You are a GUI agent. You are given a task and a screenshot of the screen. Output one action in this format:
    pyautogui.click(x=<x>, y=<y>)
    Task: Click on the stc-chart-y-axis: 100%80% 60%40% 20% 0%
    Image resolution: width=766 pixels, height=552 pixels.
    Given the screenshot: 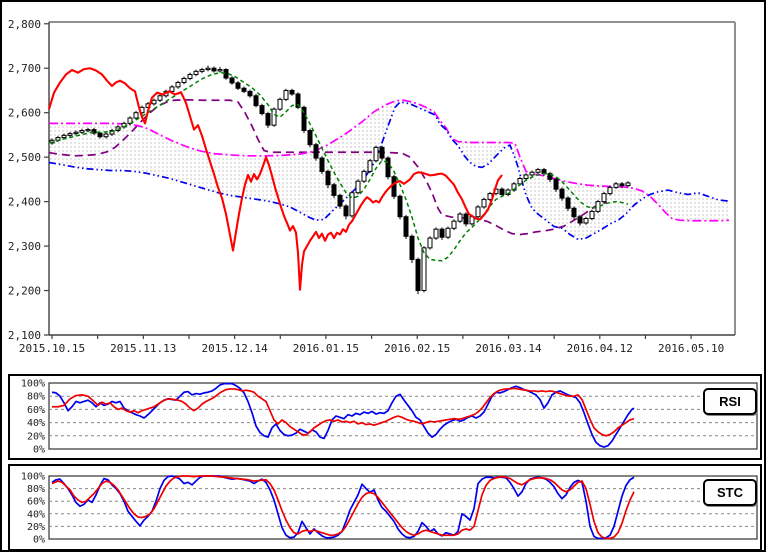 What is the action you would take?
    pyautogui.click(x=33, y=509)
    